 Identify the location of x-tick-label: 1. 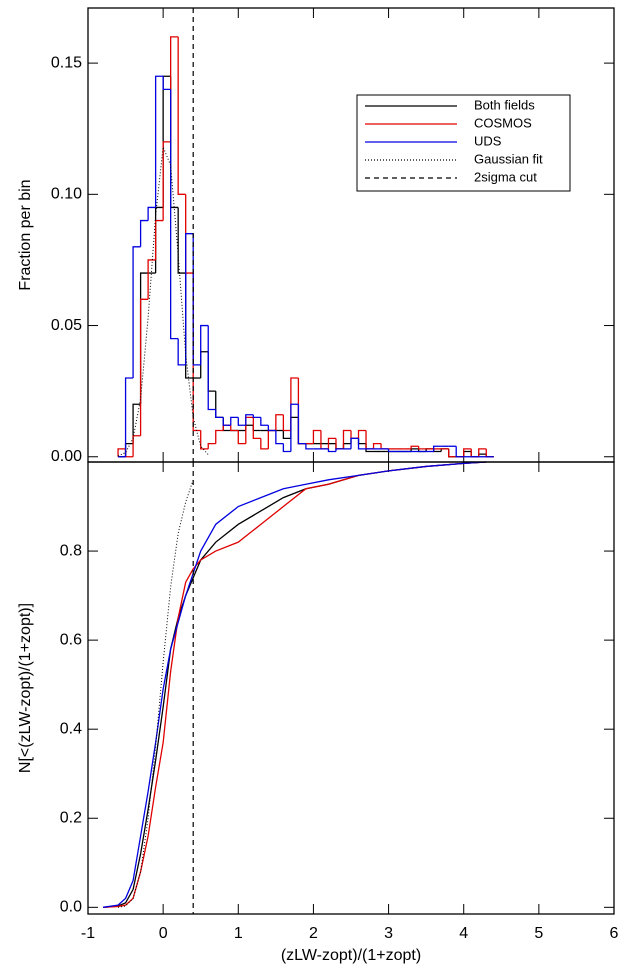
(238, 933).